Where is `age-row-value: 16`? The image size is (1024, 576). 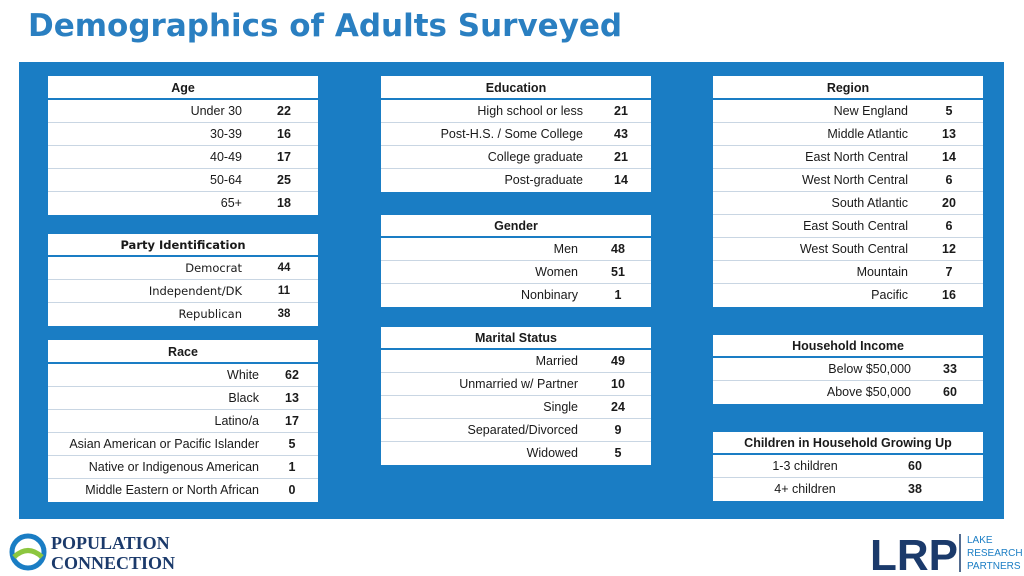
age-row-value: 16 is located at coordinates (284, 134).